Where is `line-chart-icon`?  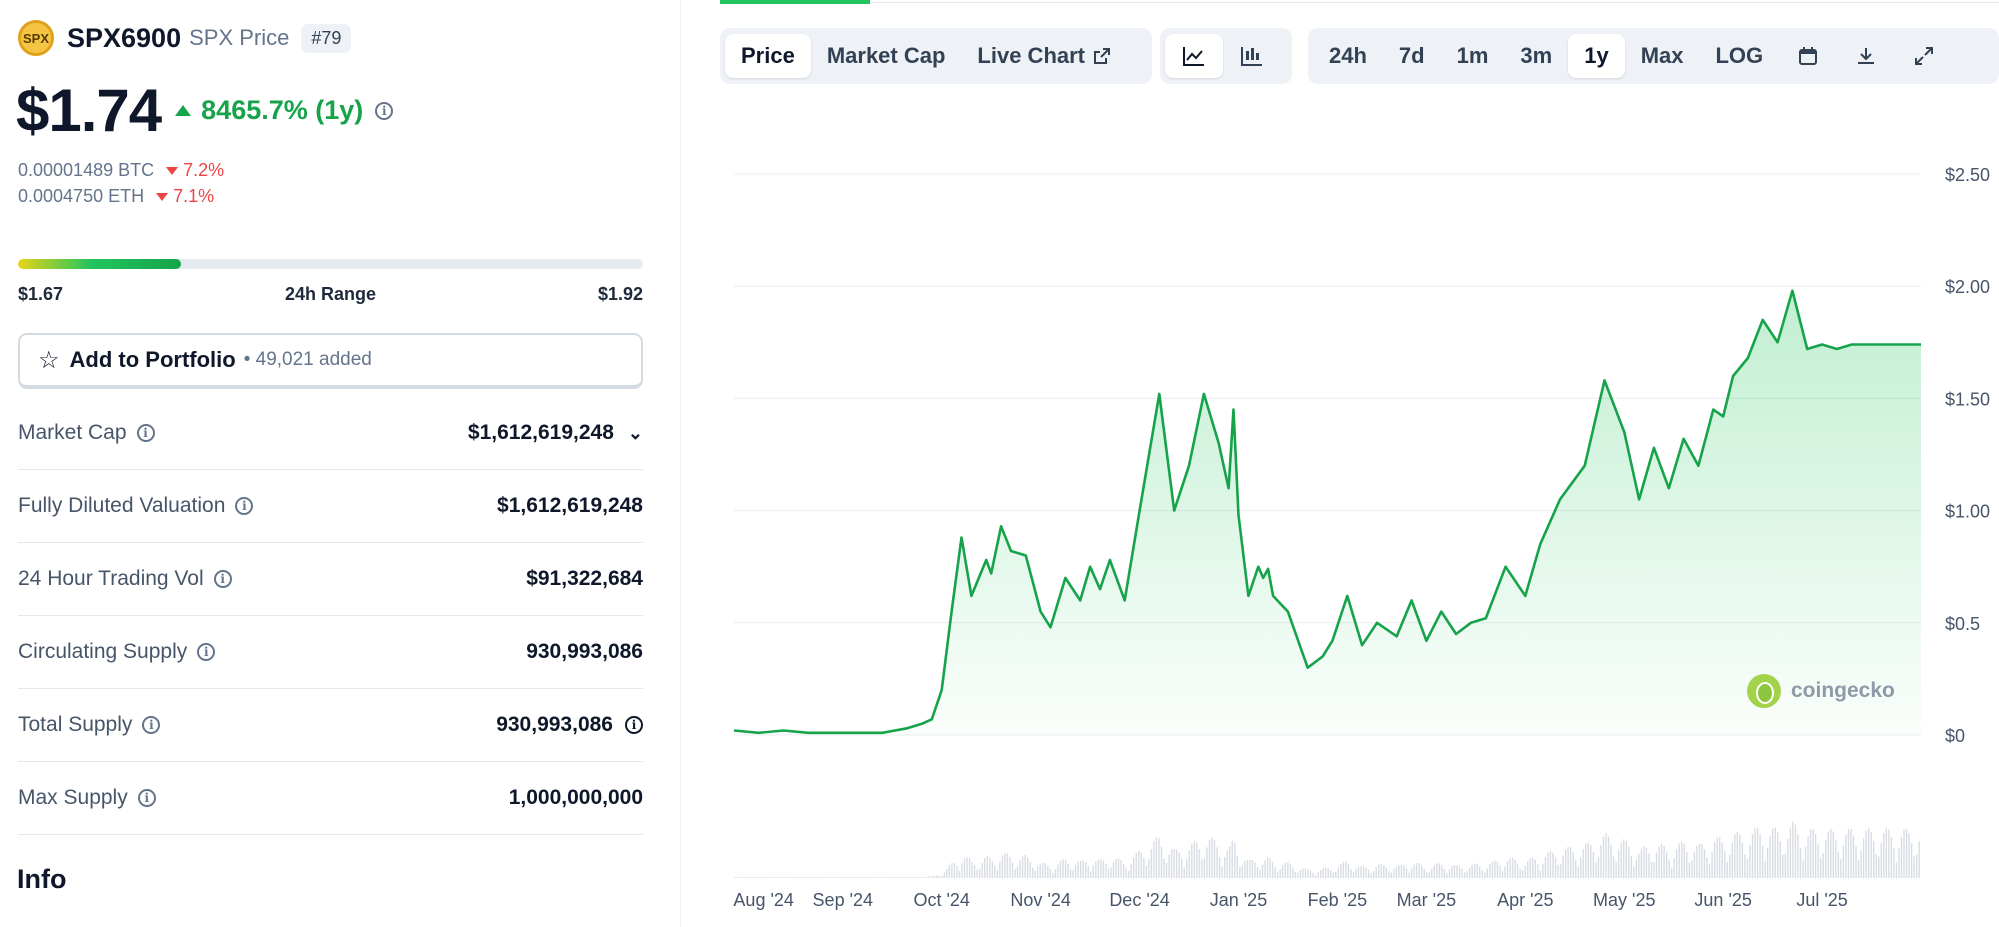
line-chart-icon is located at coordinates (1194, 56).